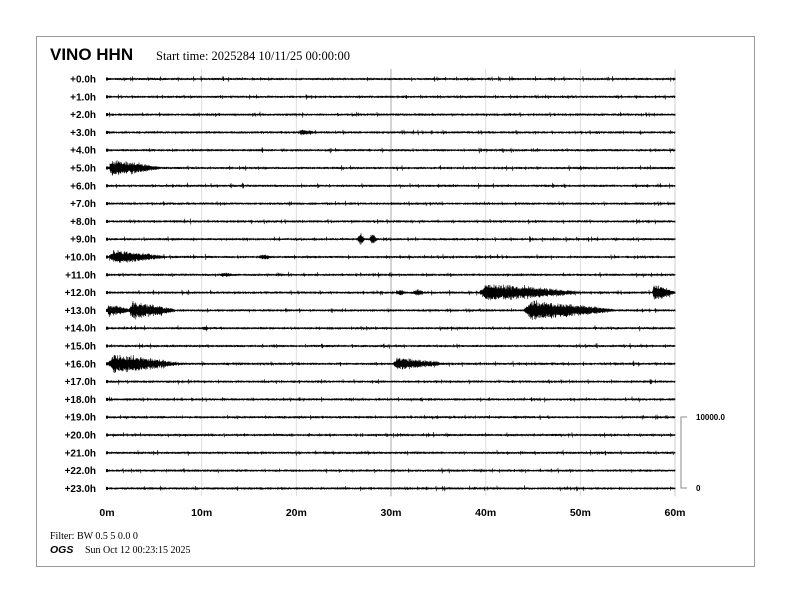 This screenshot has width=792, height=612. What do you see at coordinates (94, 536) in the screenshot?
I see `filter-info: Filter: BW 0.5 5 0.0 0` at bounding box center [94, 536].